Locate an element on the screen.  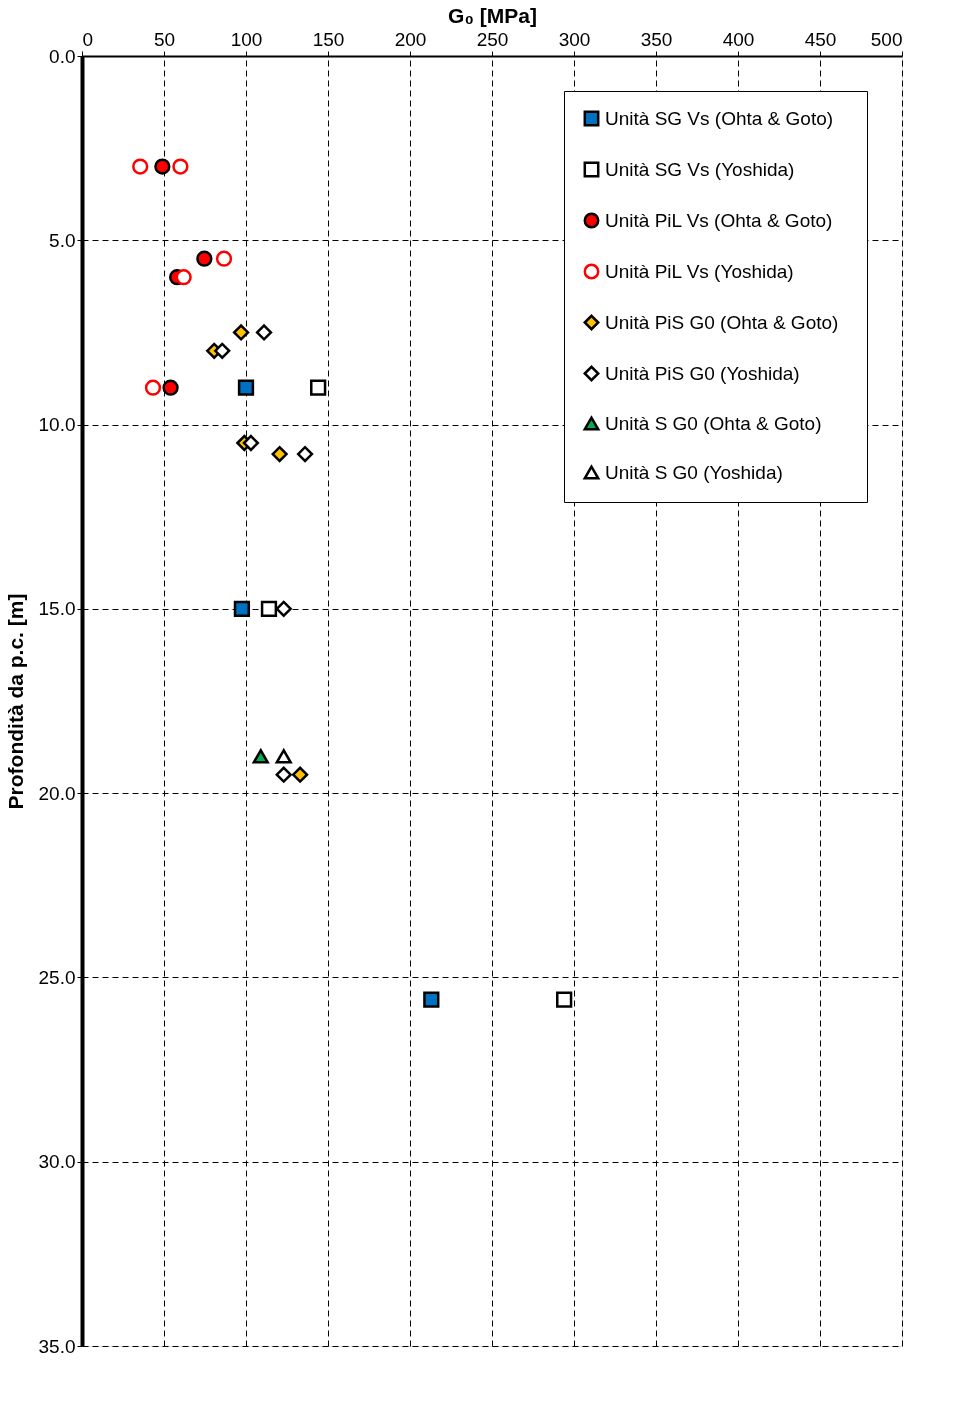
x-tick-label: 400 is located at coordinates (738, 39).